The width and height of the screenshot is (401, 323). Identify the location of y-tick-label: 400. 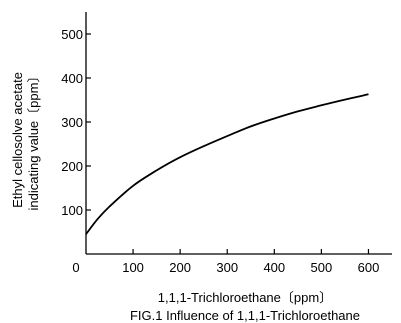
(72, 78).